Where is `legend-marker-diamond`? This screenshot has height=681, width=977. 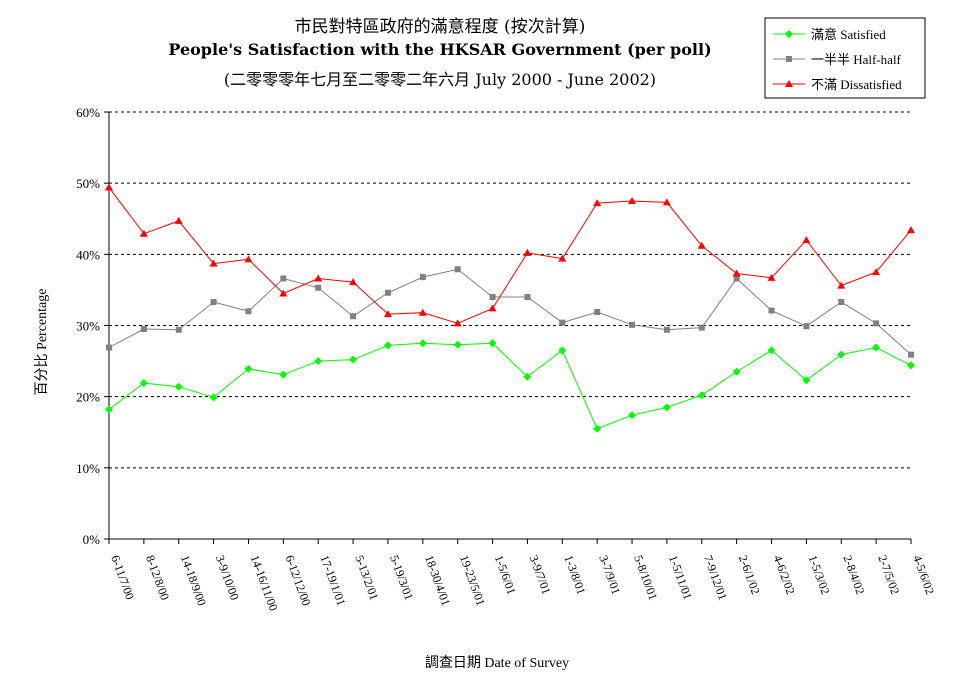
legend-marker-diamond is located at coordinates (789, 34).